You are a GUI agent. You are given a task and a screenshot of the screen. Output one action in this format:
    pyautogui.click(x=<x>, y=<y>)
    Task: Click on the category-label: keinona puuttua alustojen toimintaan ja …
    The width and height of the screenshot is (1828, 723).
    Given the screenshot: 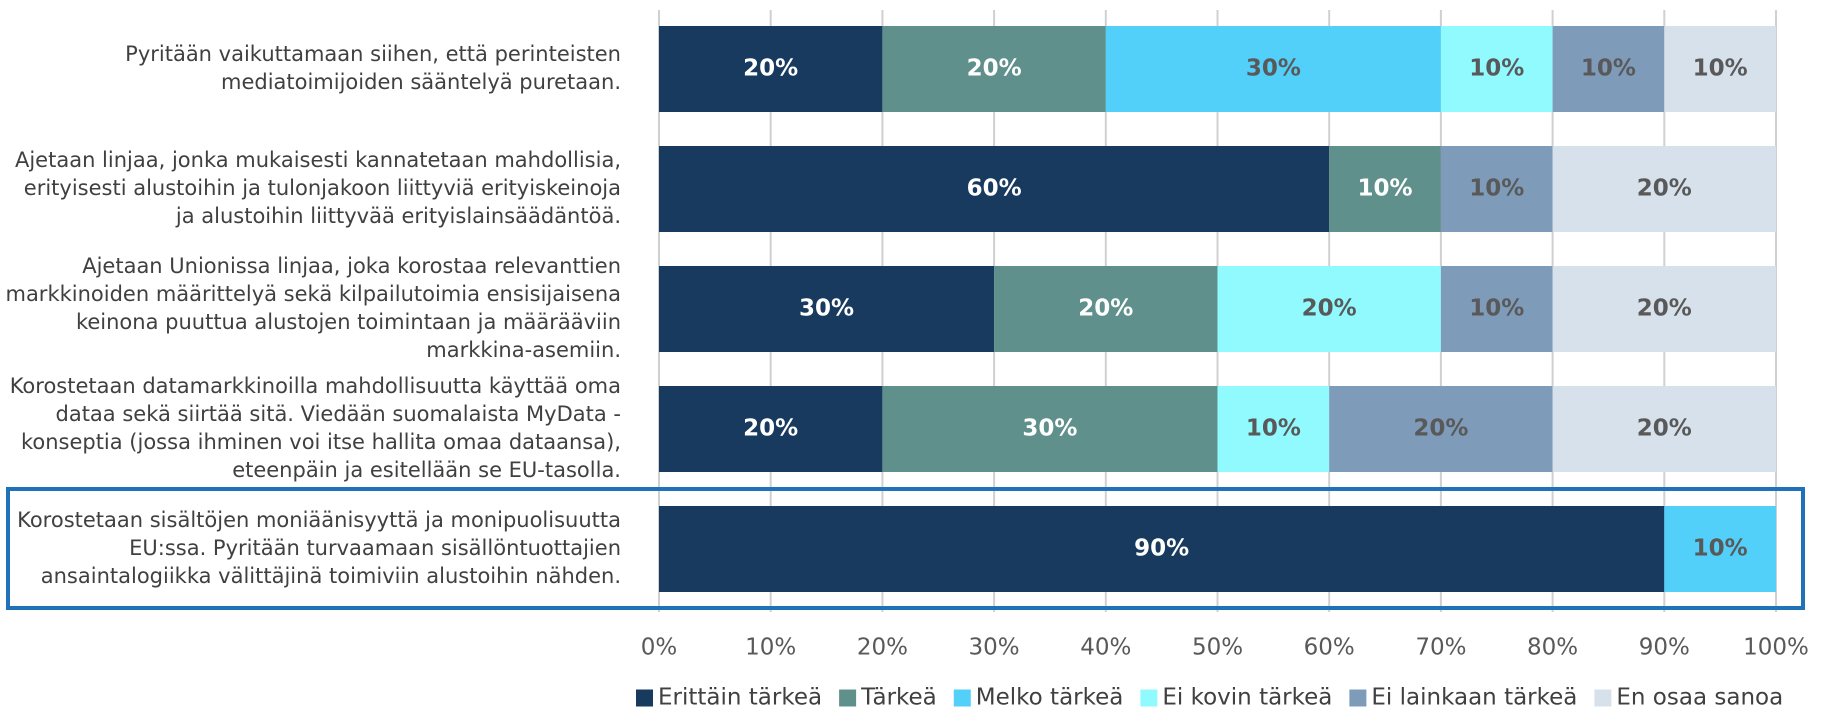 What is the action you would take?
    pyautogui.click(x=348, y=322)
    